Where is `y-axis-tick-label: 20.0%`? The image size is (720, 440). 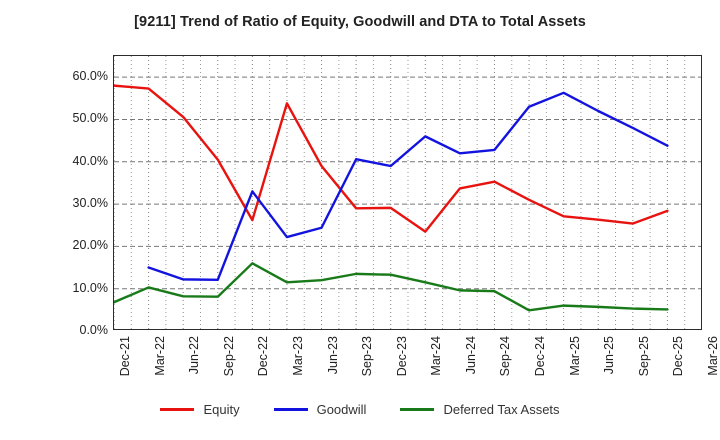 y-axis-tick-label: 20.0% is located at coordinates (90, 245).